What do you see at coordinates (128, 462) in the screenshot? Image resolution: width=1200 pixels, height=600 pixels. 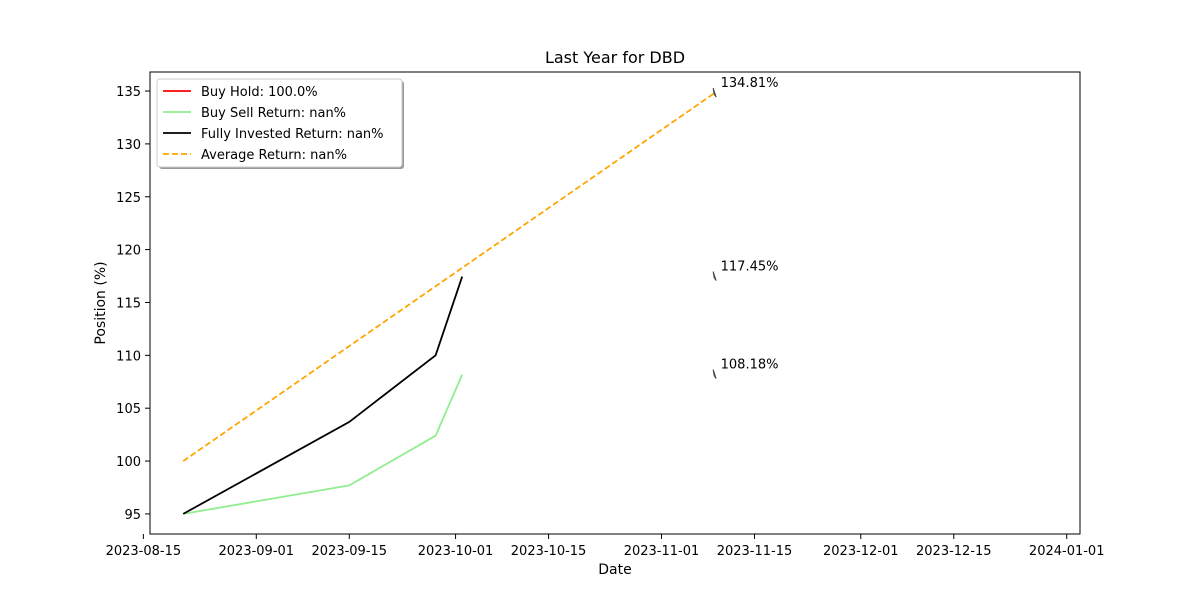 I see `y-tick-label: 100` at bounding box center [128, 462].